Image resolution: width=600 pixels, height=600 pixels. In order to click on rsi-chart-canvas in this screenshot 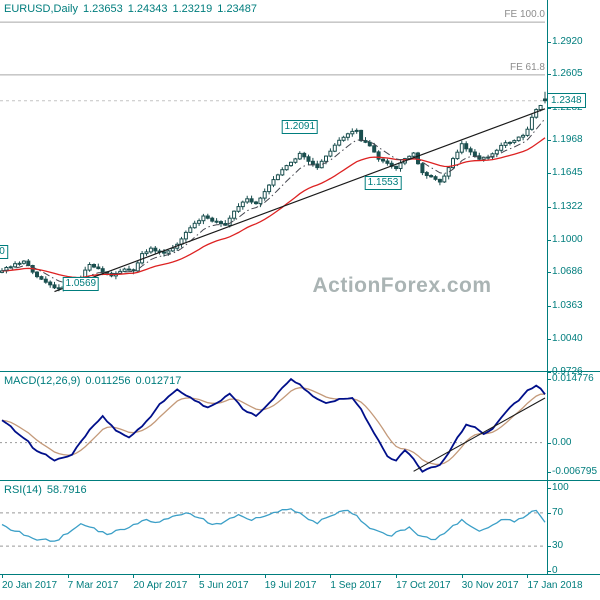, I will do `click(273, 527)`.